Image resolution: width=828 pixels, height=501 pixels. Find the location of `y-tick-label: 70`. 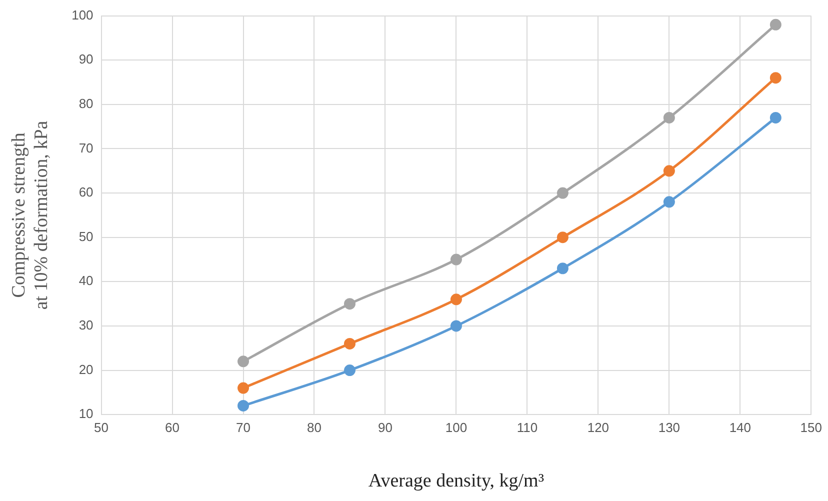

y-tick-label: 70 is located at coordinates (86, 148).